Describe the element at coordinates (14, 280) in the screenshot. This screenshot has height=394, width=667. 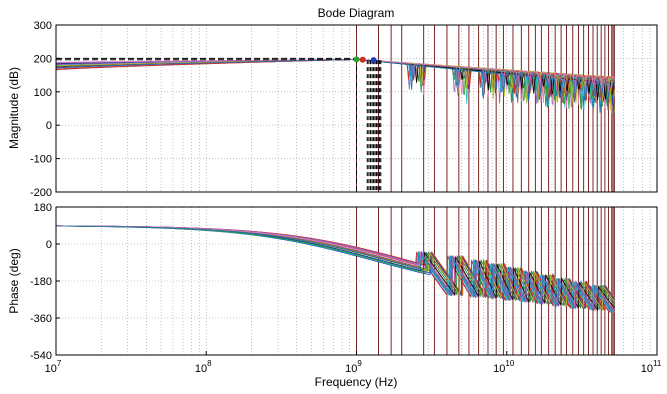
I see `phase-y-label: Phase (deg)` at that location.